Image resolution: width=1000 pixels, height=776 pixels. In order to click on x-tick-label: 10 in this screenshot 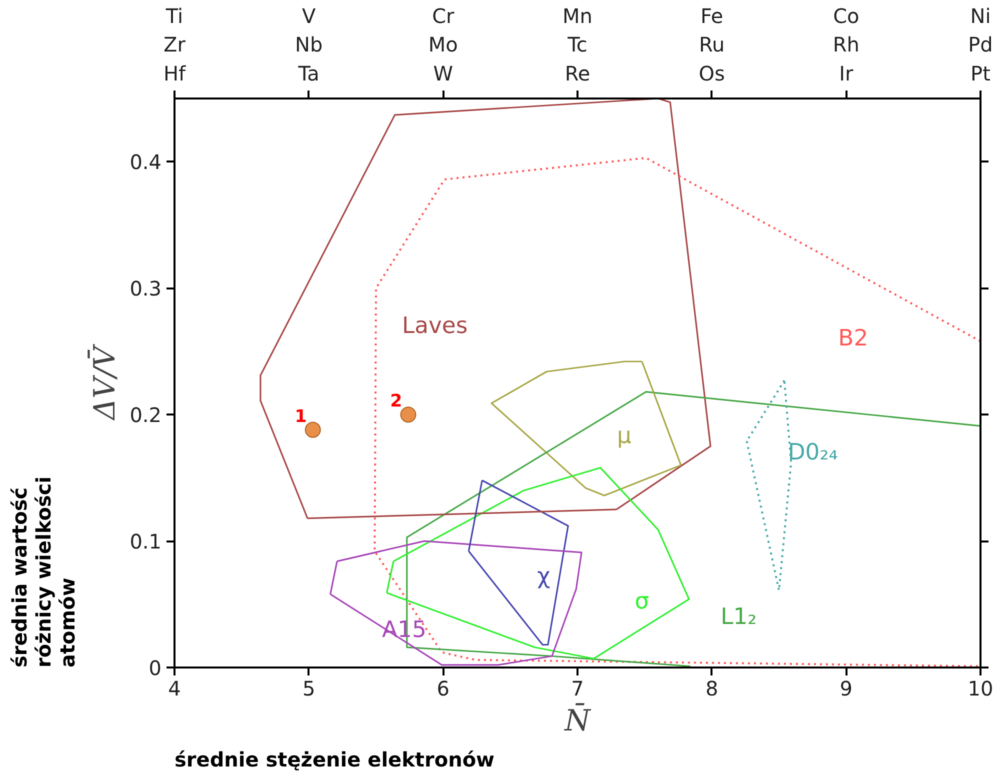, I will do `click(981, 688)`.